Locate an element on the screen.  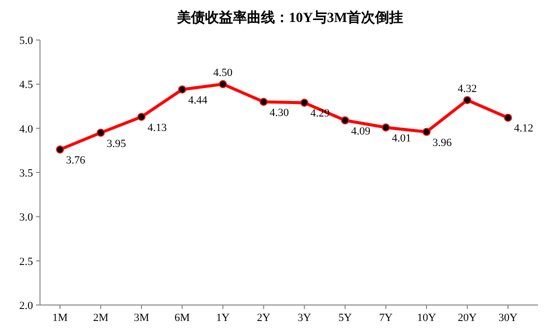
y-tick-label: 5.0 is located at coordinates (26, 41).